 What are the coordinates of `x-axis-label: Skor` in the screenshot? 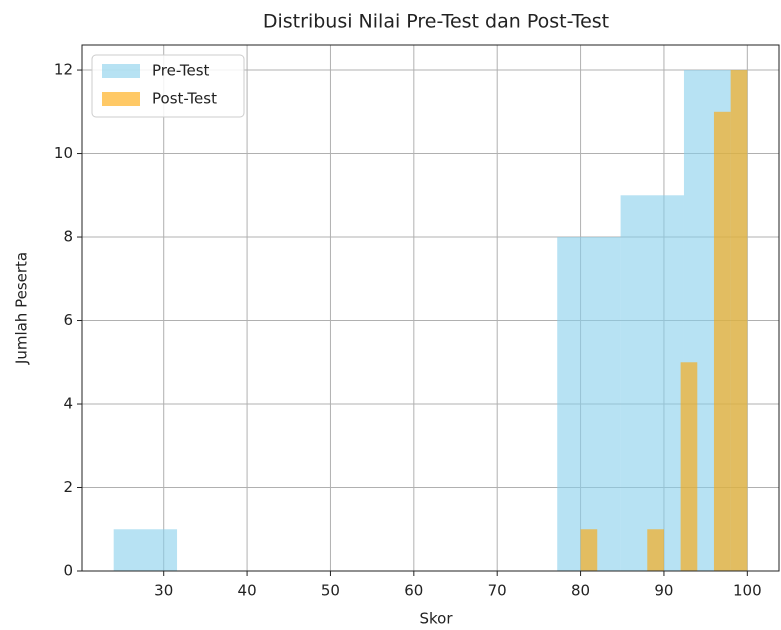 It's located at (436, 619).